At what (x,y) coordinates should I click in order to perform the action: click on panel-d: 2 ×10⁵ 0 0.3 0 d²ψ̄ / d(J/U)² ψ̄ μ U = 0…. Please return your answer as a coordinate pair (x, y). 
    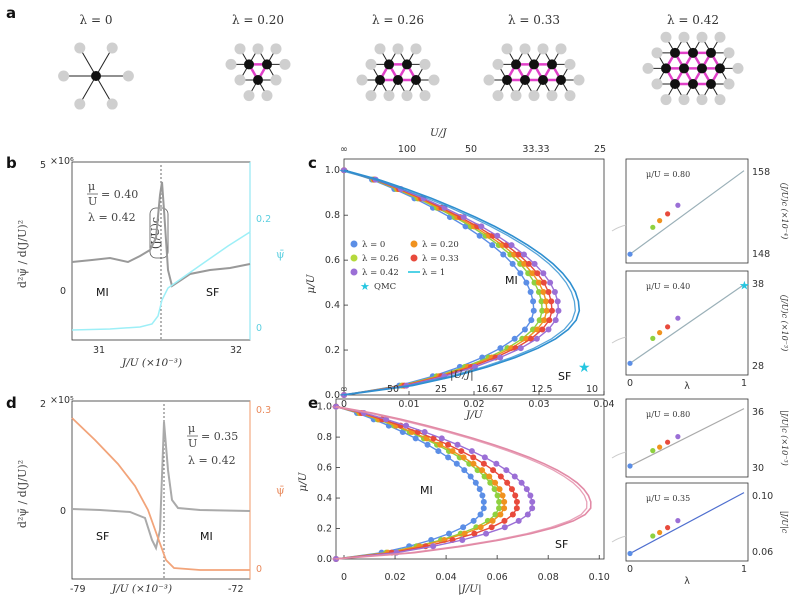
    Looking at the image, I should click on (150, 495).